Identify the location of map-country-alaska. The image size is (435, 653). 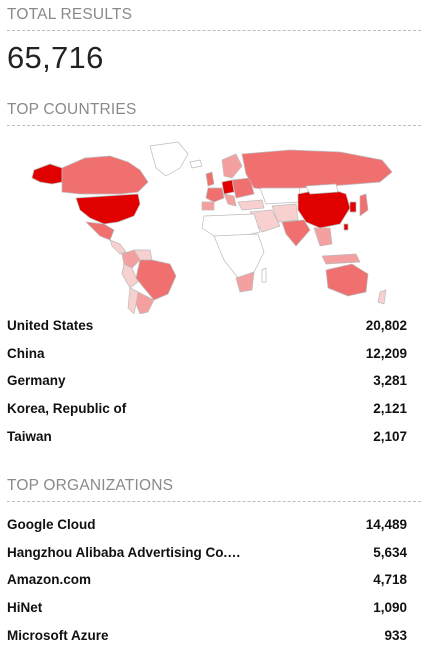
(47, 174).